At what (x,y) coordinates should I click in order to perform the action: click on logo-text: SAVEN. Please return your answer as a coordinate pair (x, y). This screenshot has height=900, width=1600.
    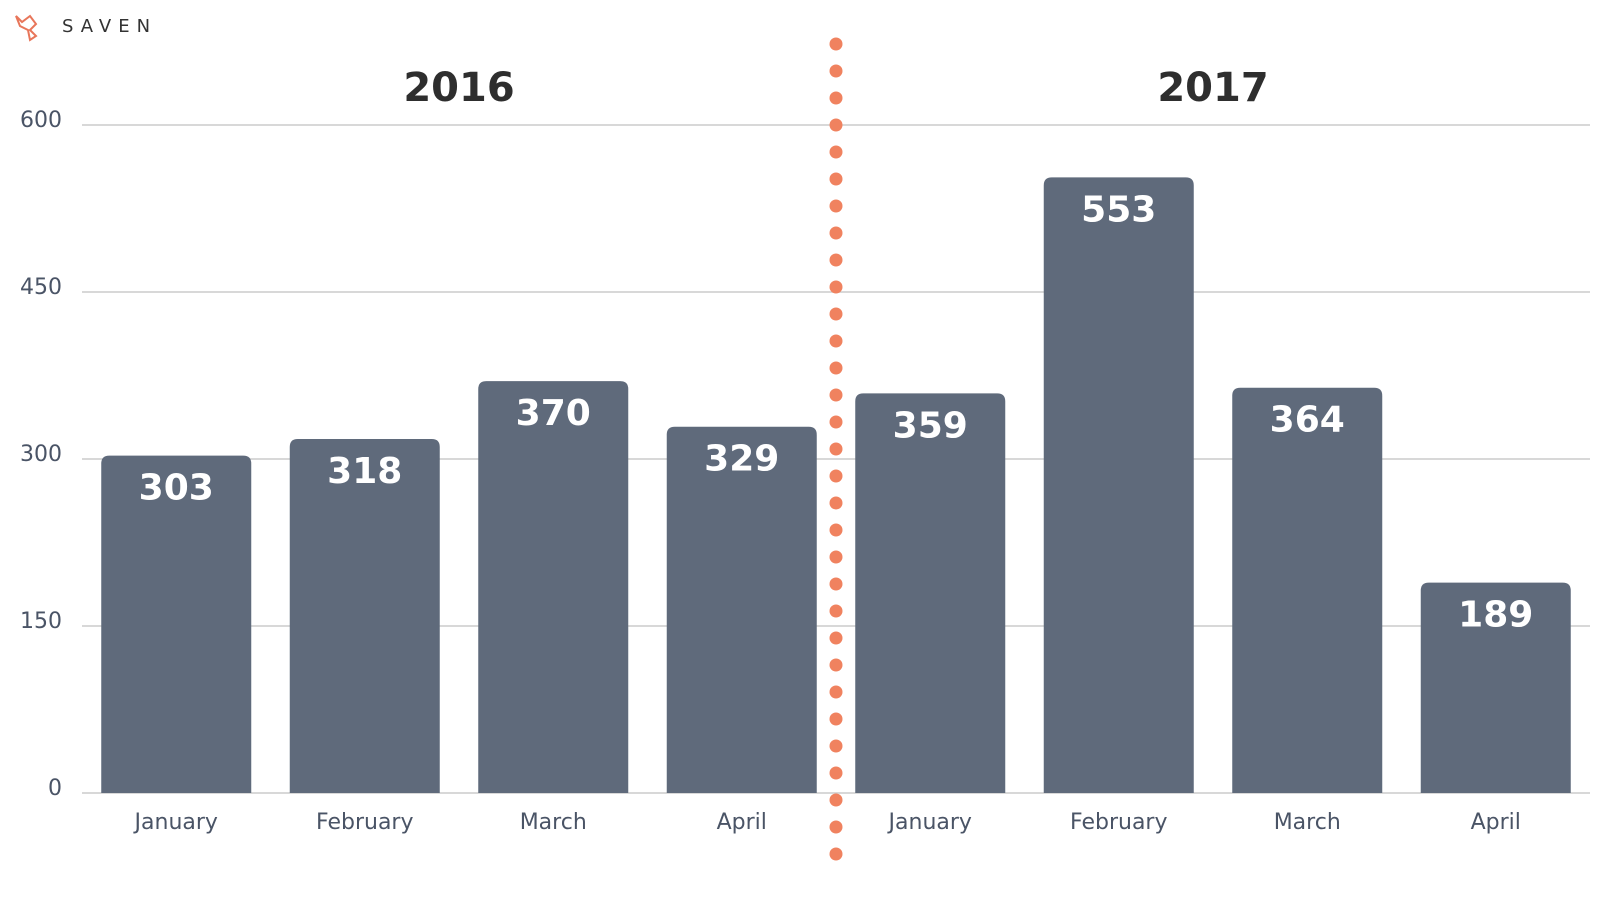
    Looking at the image, I should click on (109, 26).